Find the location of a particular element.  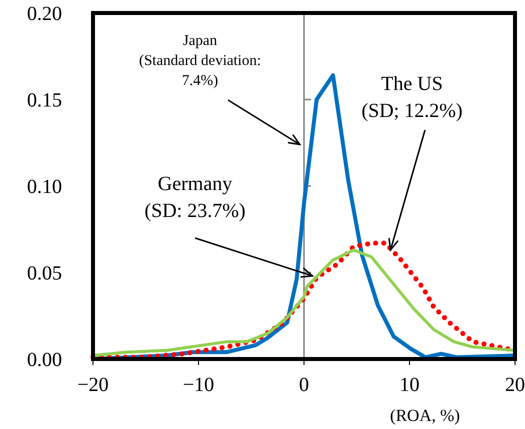

annotation: The US (SD; 12.2%) is located at coordinates (412, 97).